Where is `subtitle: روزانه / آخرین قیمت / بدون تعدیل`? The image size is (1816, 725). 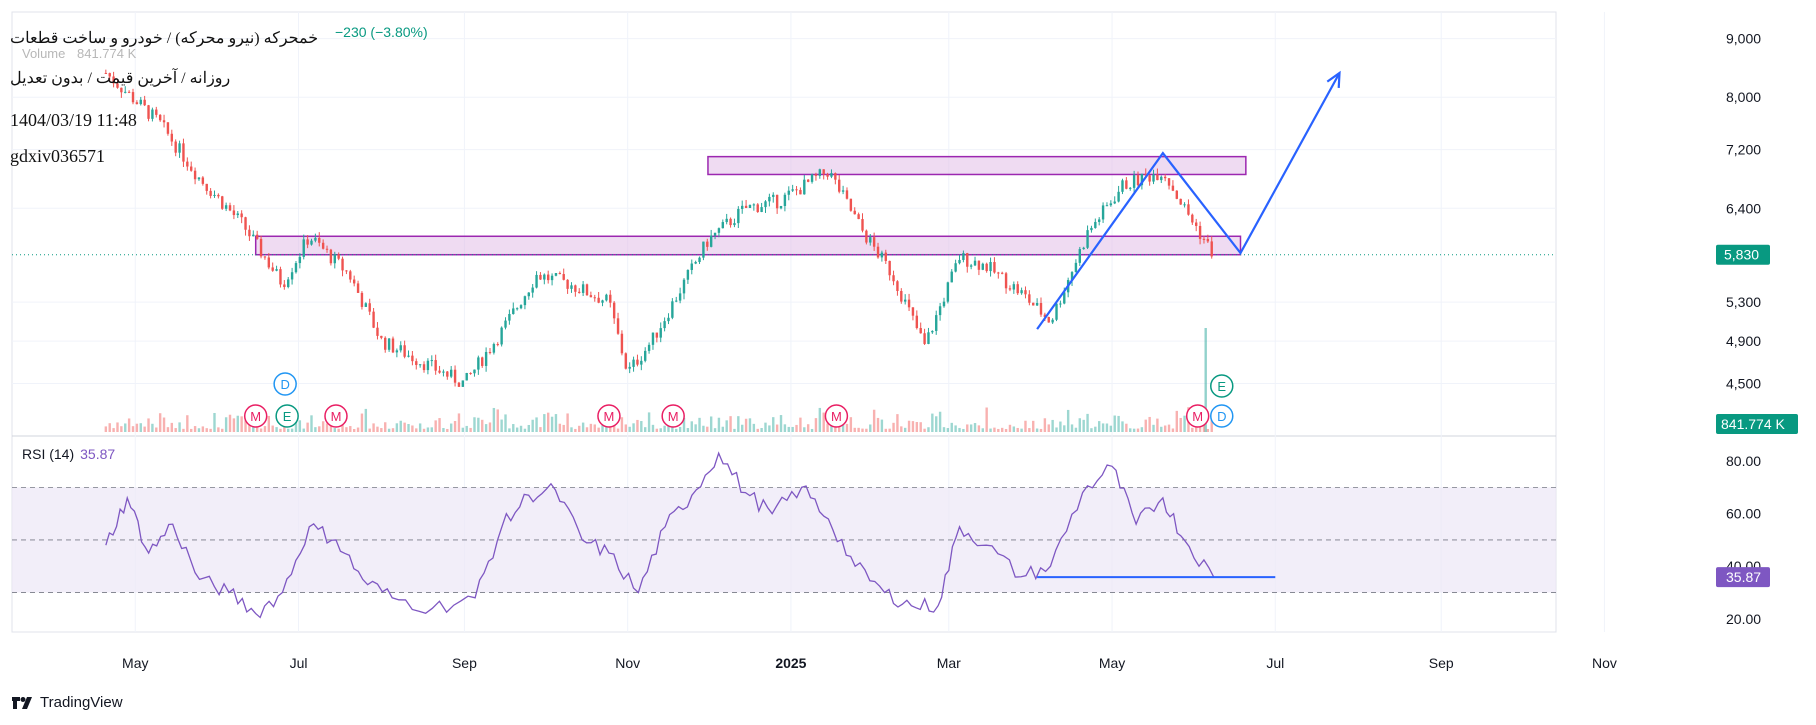
subtitle: روزانه / آخرین قیمت / بدون تعدیل is located at coordinates (120, 78).